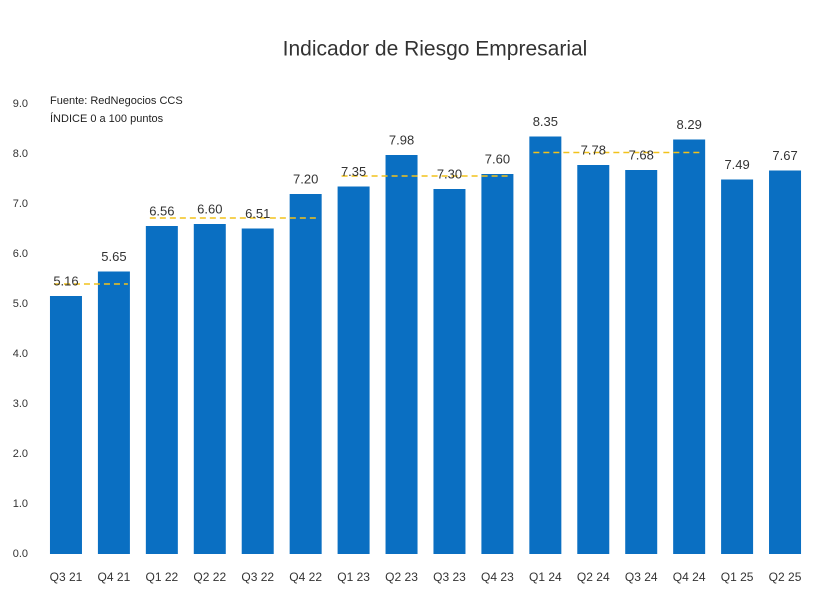  Describe the element at coordinates (20, 254) in the screenshot. I see `y-tick-label: 6.0` at that location.